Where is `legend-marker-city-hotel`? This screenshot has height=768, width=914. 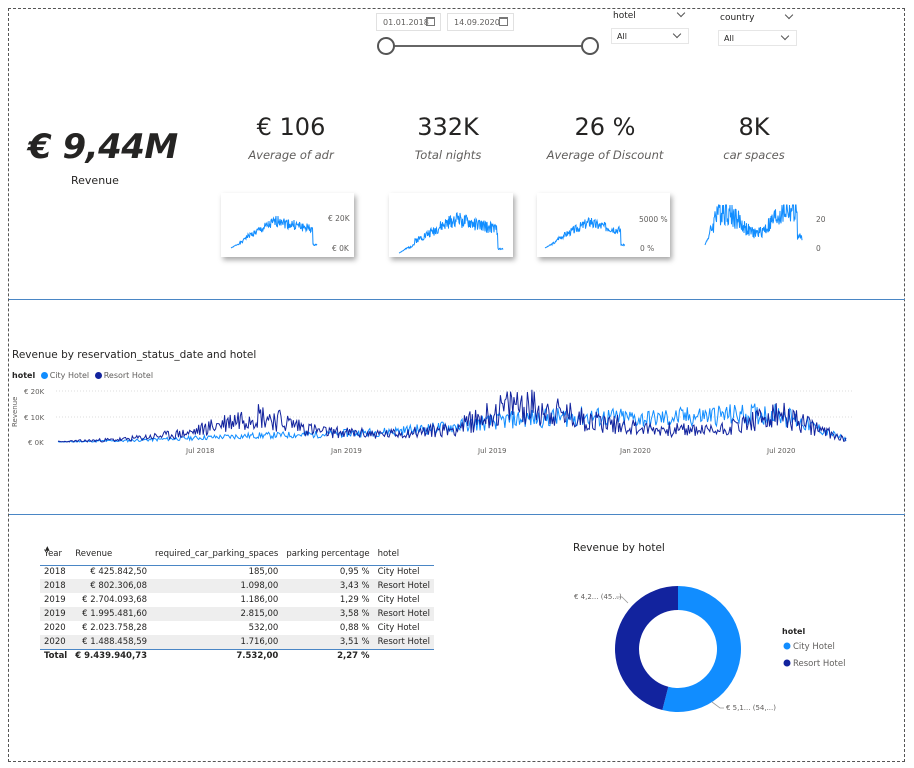 legend-marker-city-hotel is located at coordinates (44, 375).